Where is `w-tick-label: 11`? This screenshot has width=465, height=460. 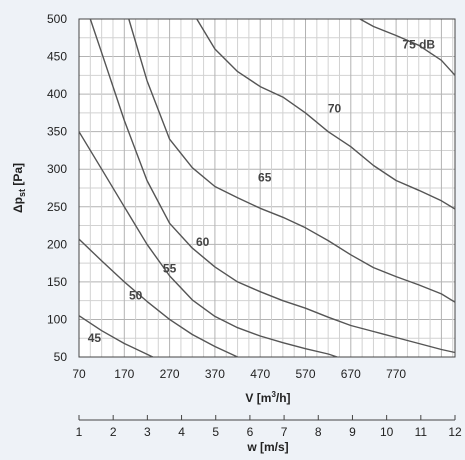
w-tick-label: 11 is located at coordinates (421, 432).